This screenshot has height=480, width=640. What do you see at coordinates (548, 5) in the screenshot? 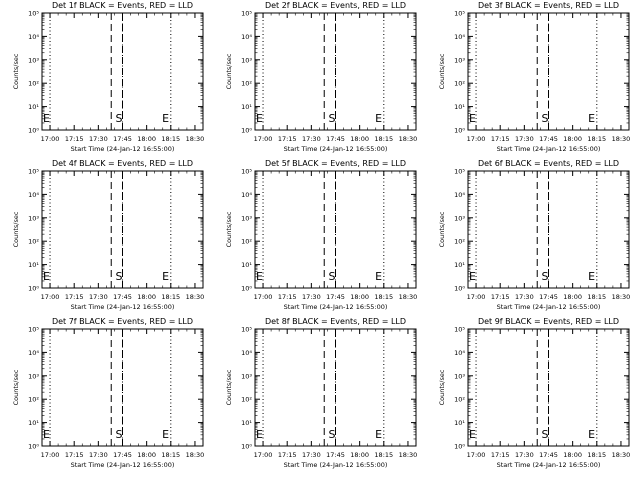
I see `panel-title: Det 3f BLACK = Events, RED = LLD` at bounding box center [548, 5].